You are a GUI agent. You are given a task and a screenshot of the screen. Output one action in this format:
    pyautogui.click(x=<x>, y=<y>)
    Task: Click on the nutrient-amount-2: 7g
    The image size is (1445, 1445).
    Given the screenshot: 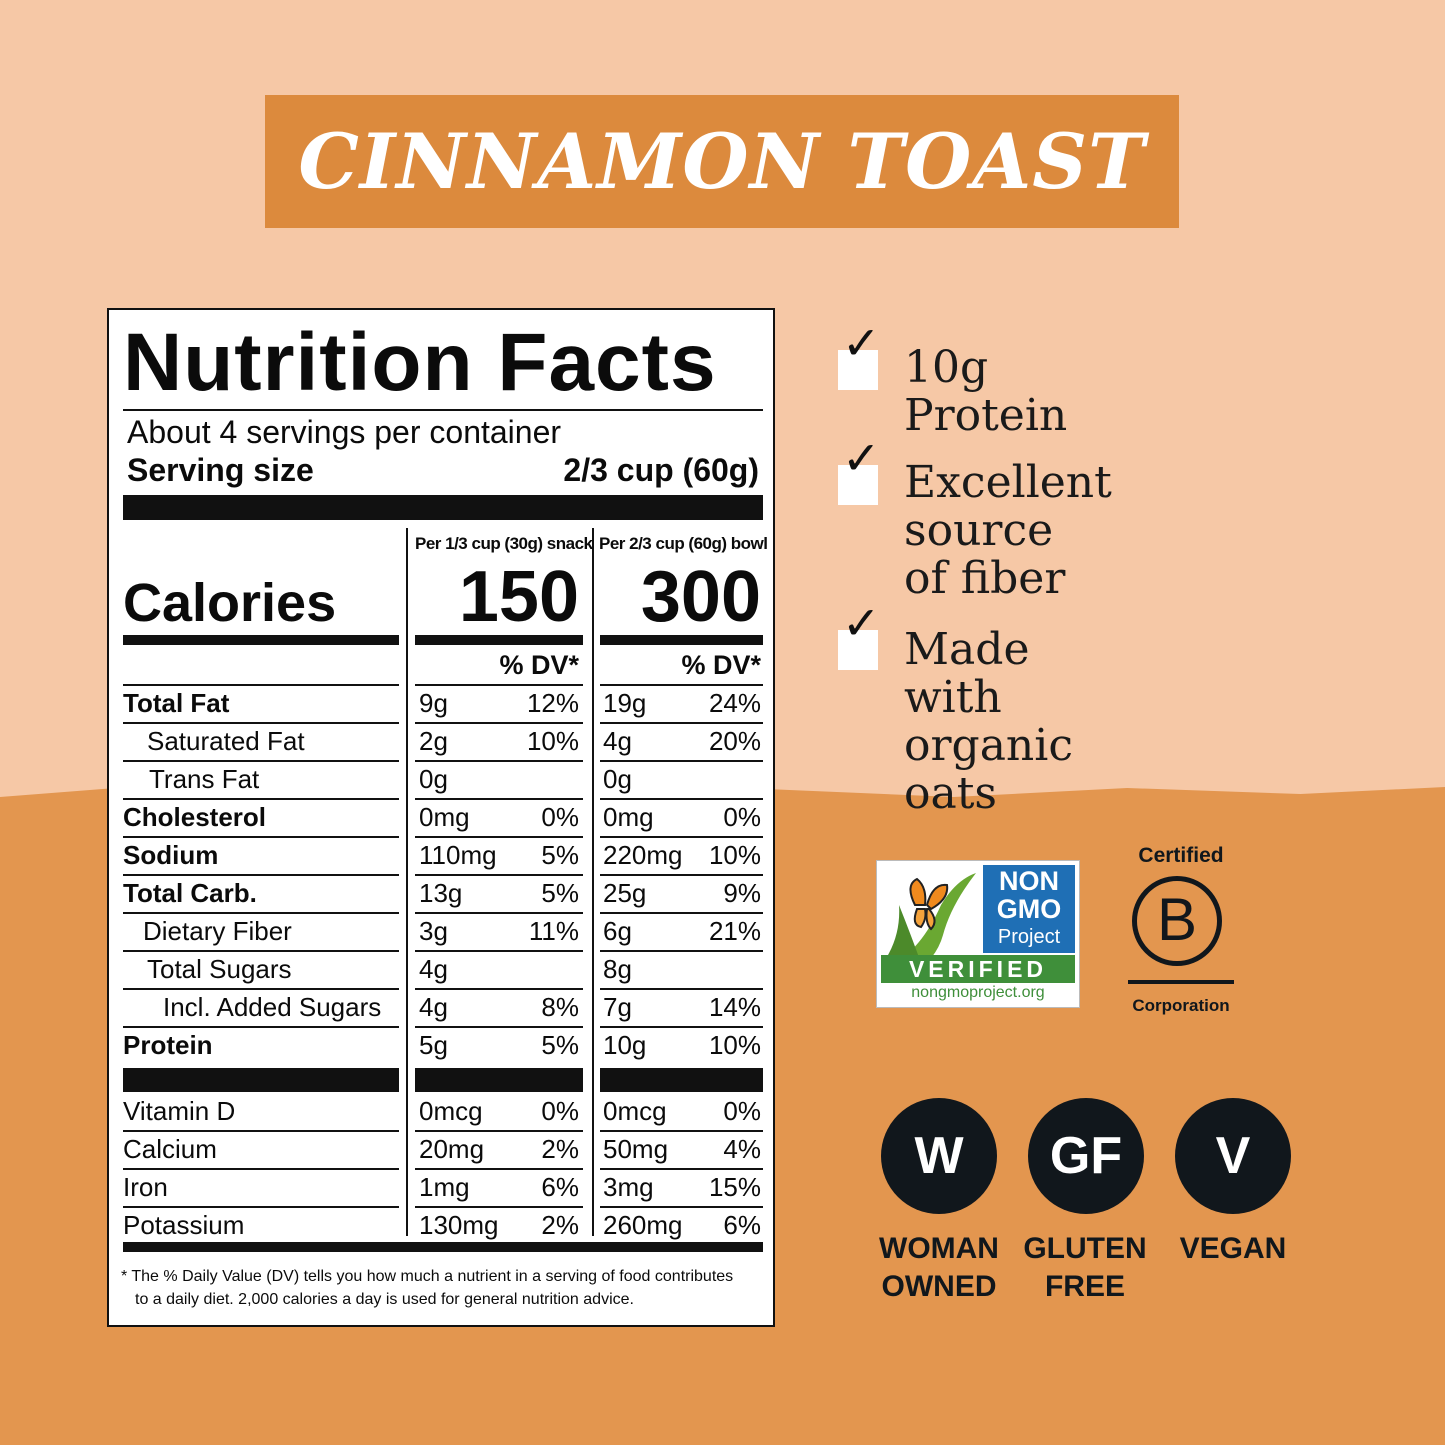 What is the action you would take?
    pyautogui.click(x=617, y=1007)
    